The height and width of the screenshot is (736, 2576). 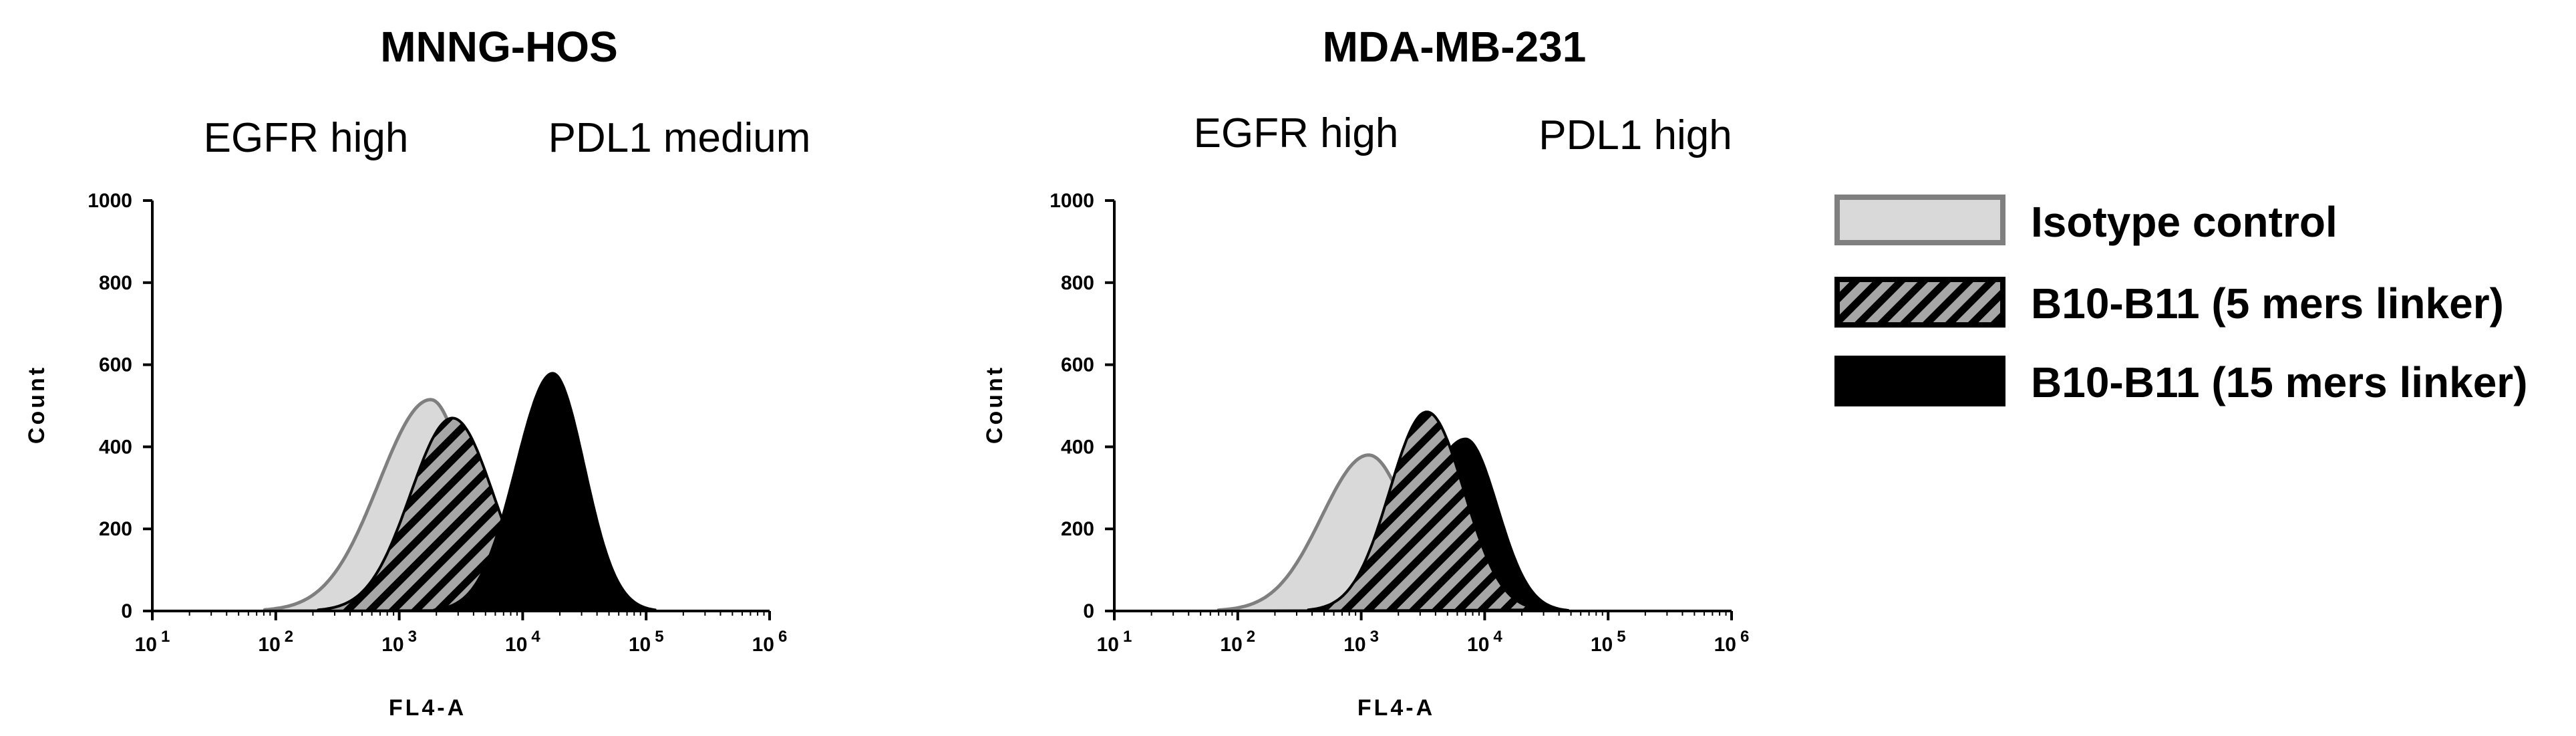 What do you see at coordinates (1919, 220) in the screenshot?
I see `legend-swatch-isotype` at bounding box center [1919, 220].